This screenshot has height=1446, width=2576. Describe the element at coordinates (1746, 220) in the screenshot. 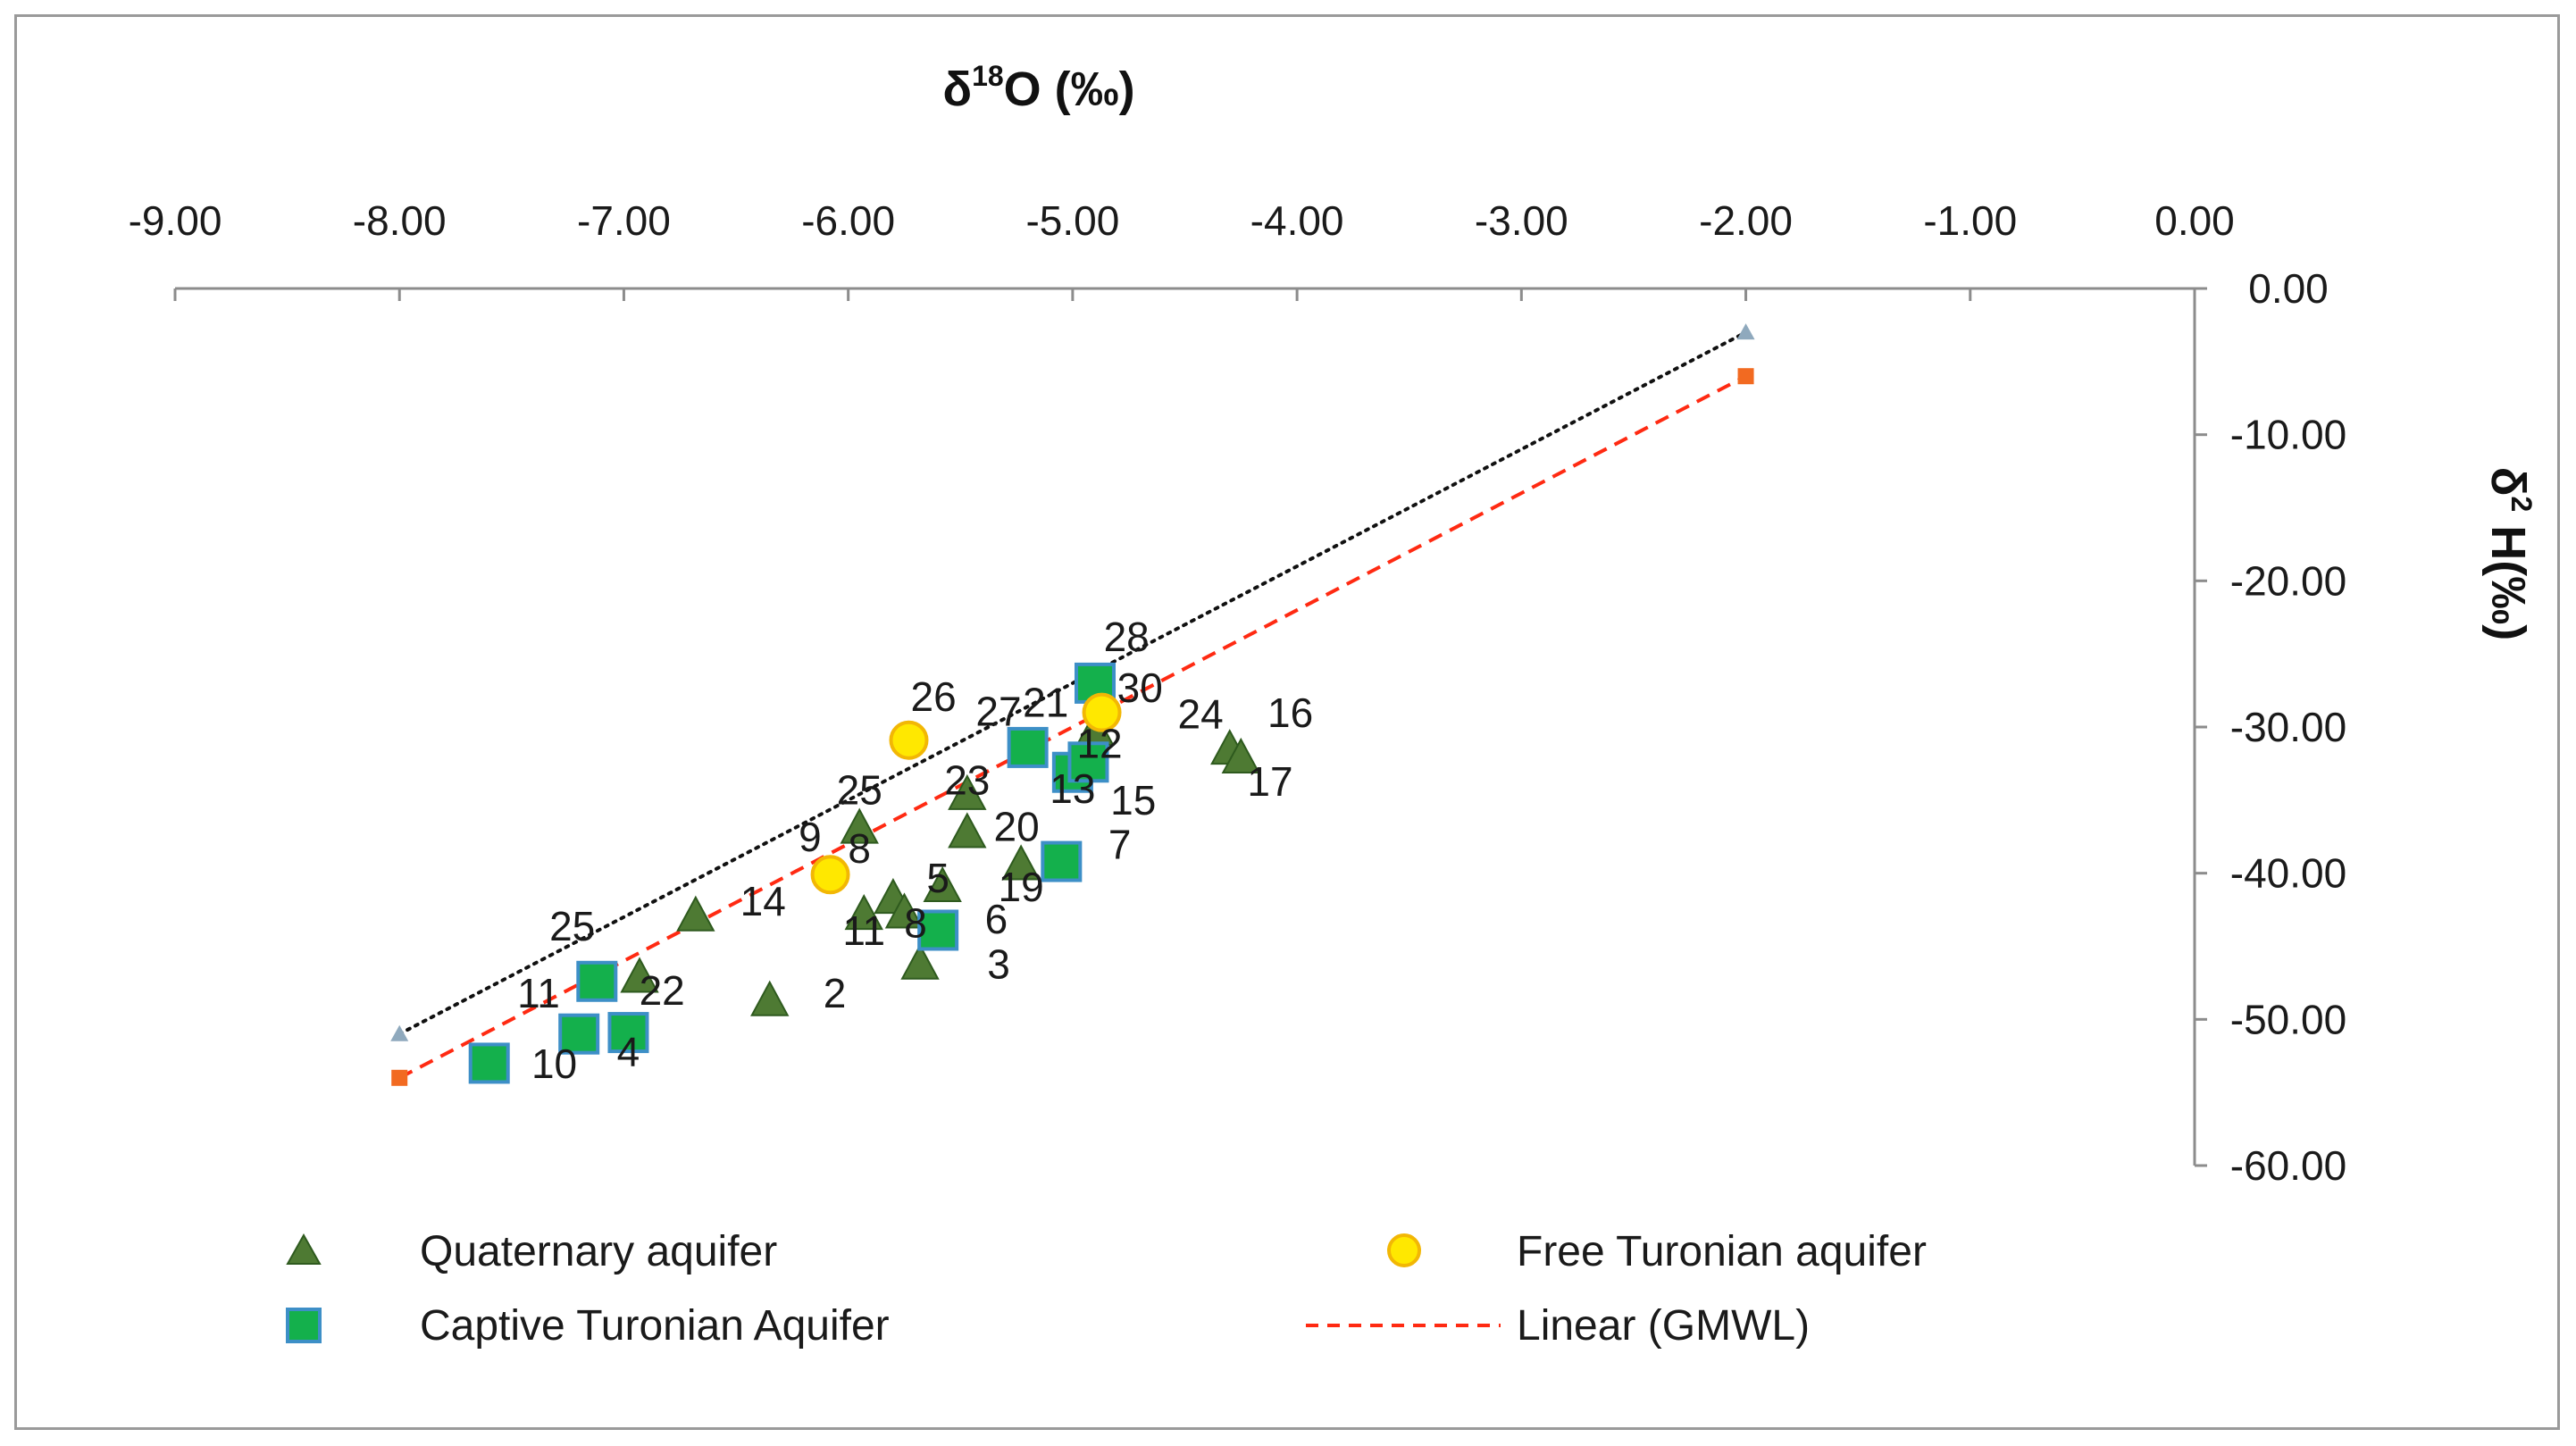

I see `x-tick-label: -2.00` at that location.